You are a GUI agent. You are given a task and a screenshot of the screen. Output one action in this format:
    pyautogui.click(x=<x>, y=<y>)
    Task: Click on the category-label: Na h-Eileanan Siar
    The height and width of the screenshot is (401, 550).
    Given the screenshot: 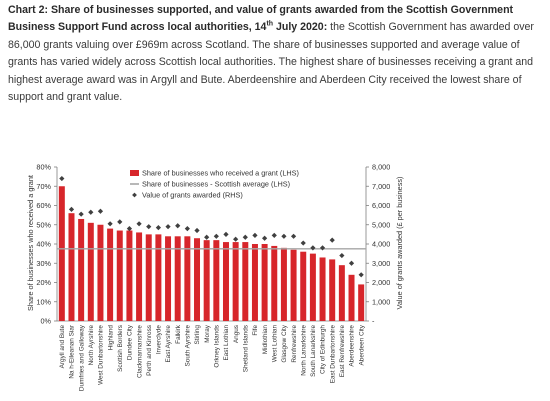 What is the action you would take?
    pyautogui.click(x=72, y=351)
    